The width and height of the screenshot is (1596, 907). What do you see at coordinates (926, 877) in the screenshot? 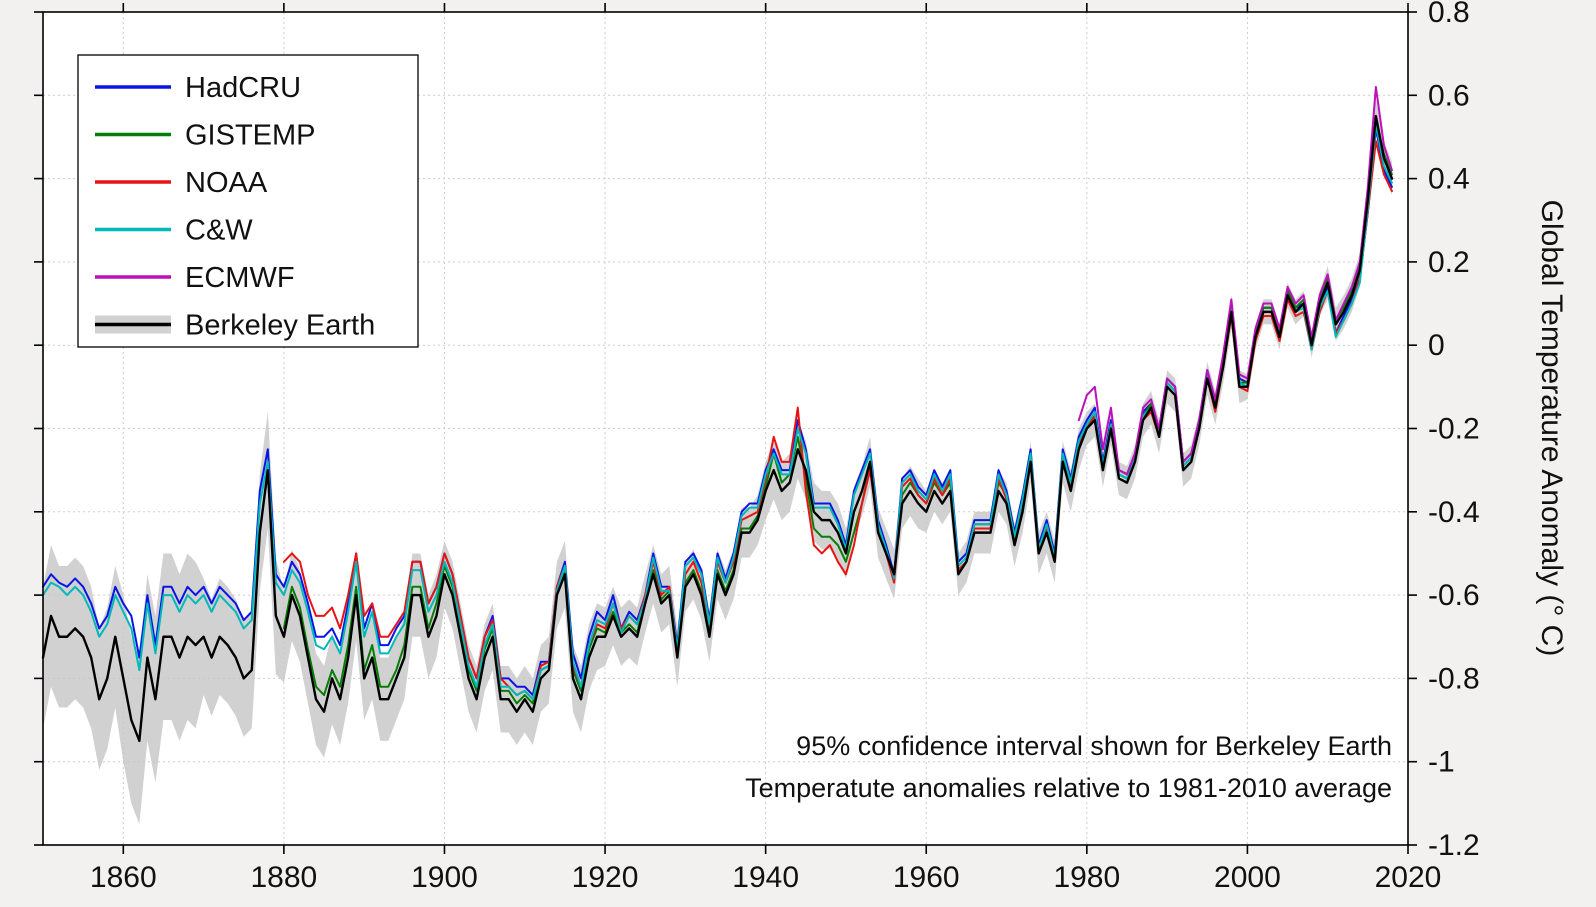
I see `x-tick-label: 1960` at bounding box center [926, 877].